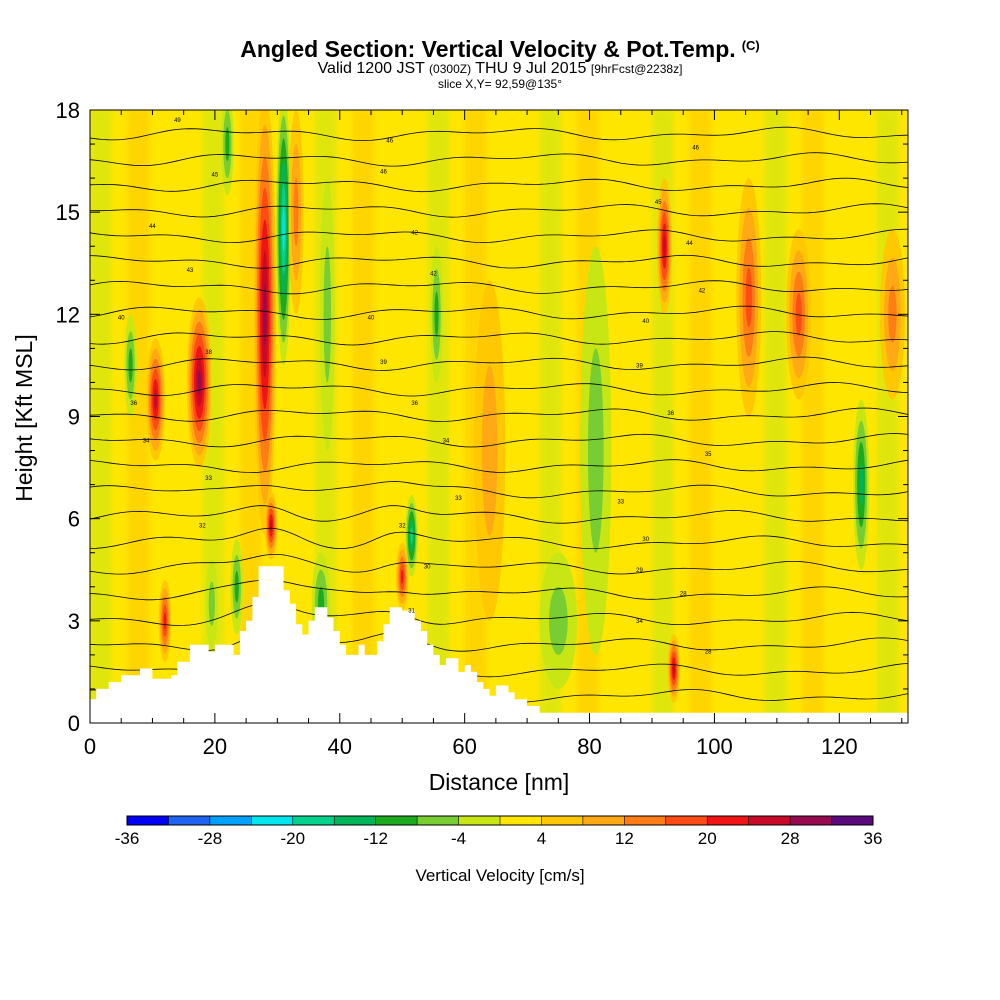 This screenshot has width=1000, height=1000. Describe the element at coordinates (639, 571) in the screenshot. I see `isentrope-label: 29` at that location.